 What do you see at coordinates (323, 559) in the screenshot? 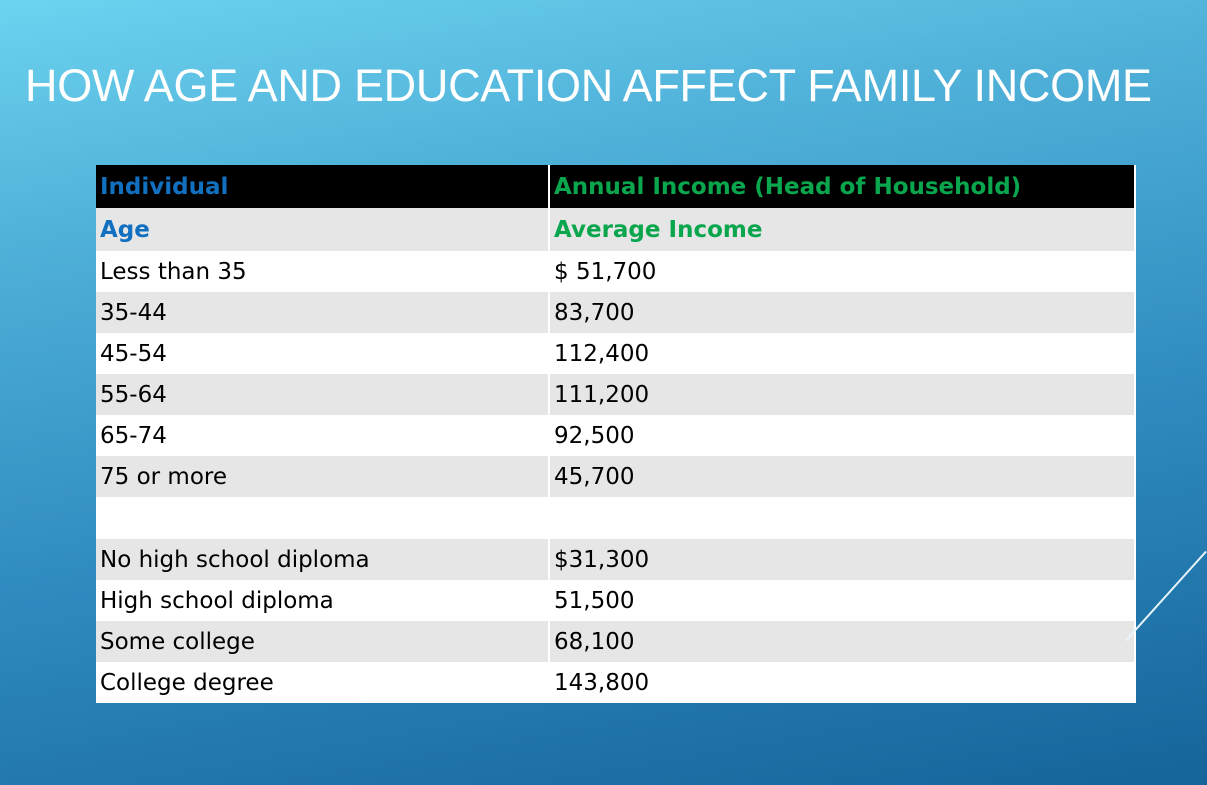
I see `row-label: No high school diploma` at bounding box center [323, 559].